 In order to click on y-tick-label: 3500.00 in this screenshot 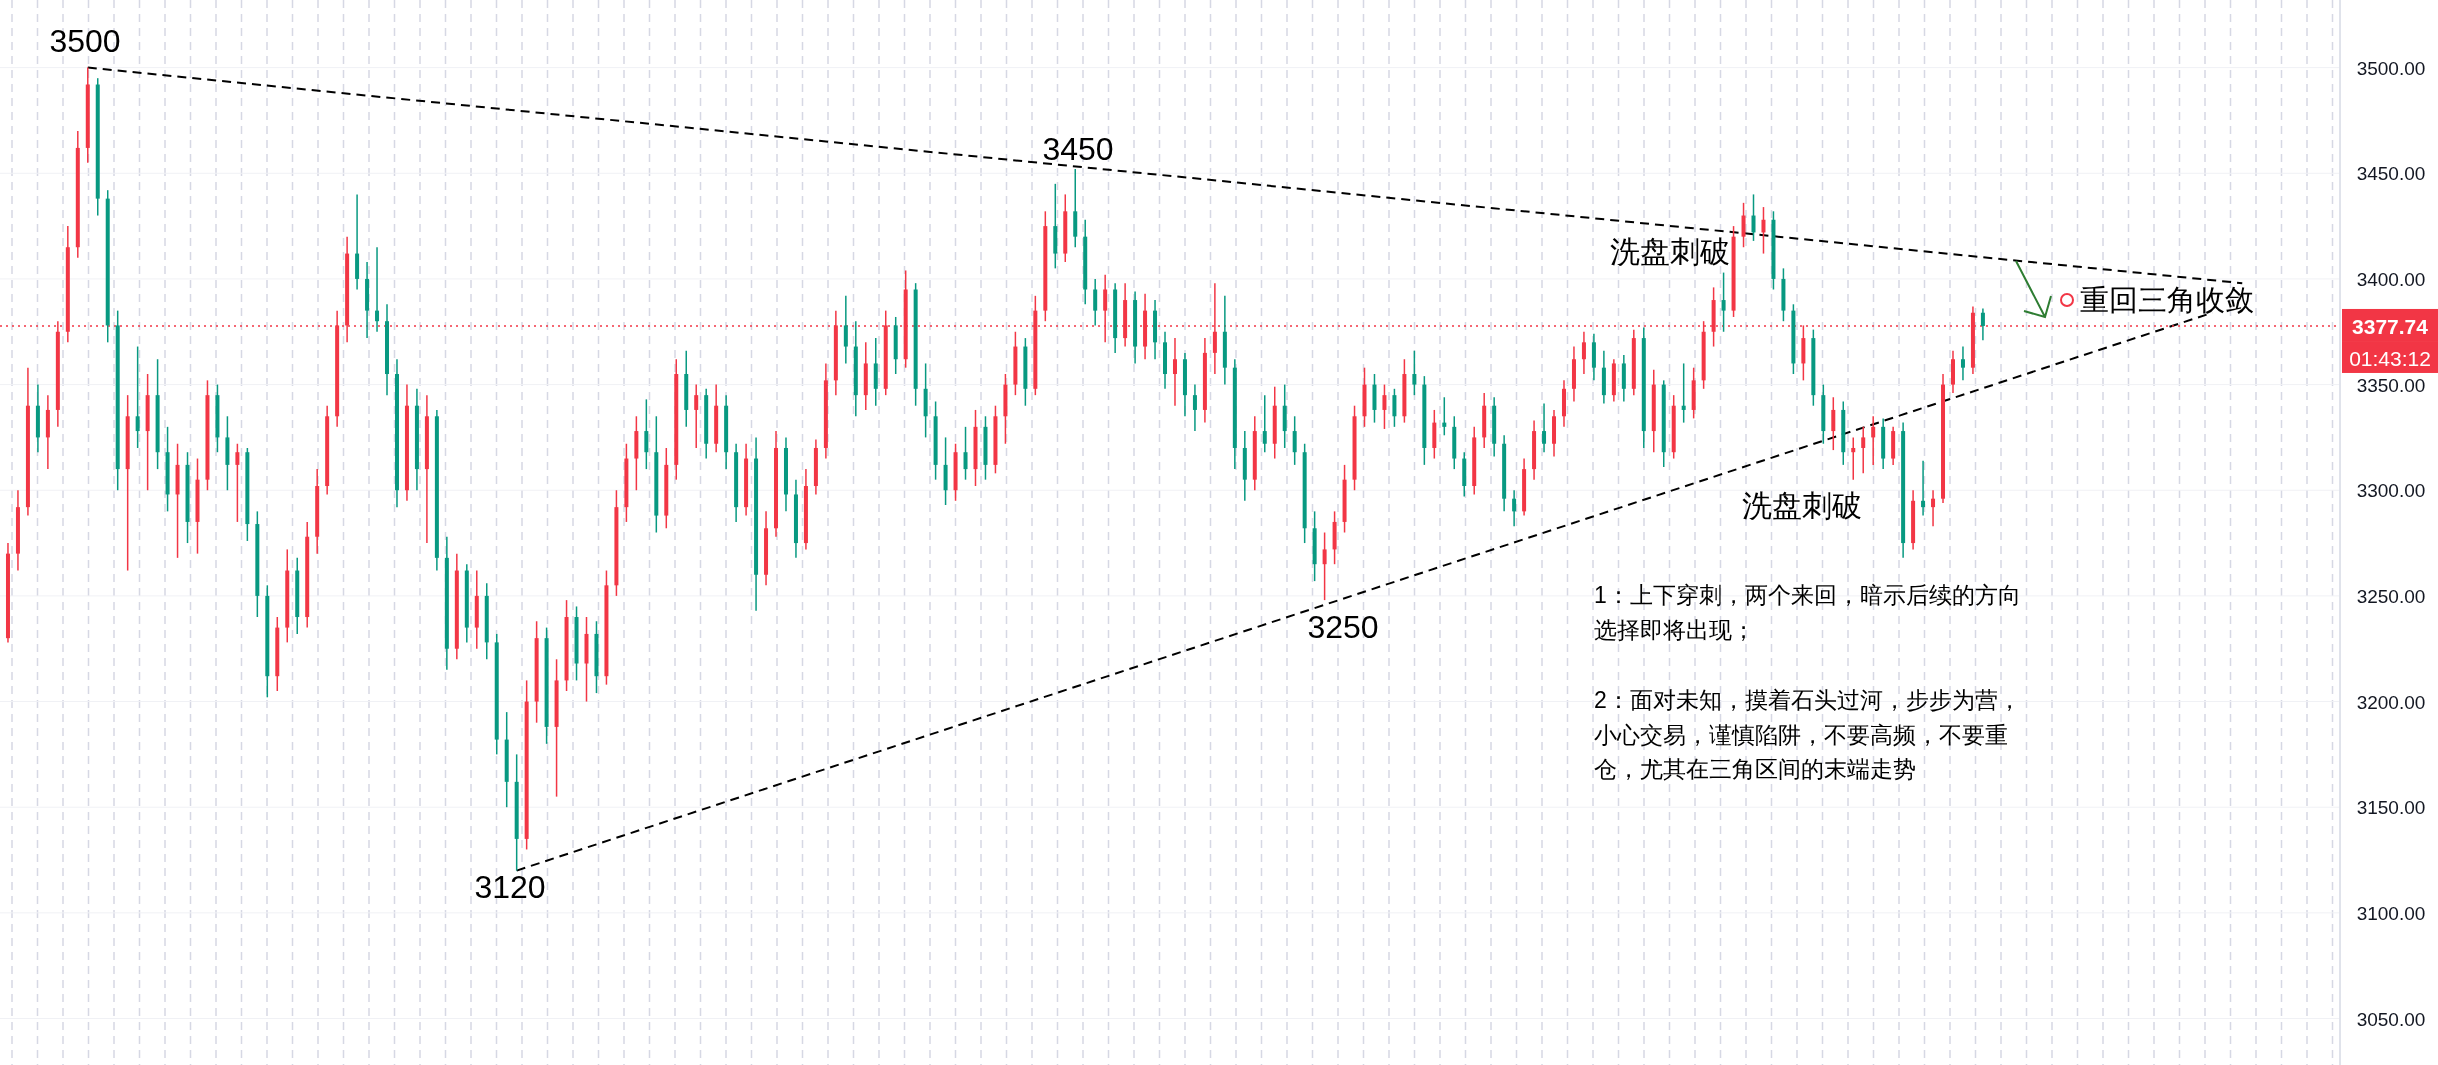, I will do `click(2391, 68)`.